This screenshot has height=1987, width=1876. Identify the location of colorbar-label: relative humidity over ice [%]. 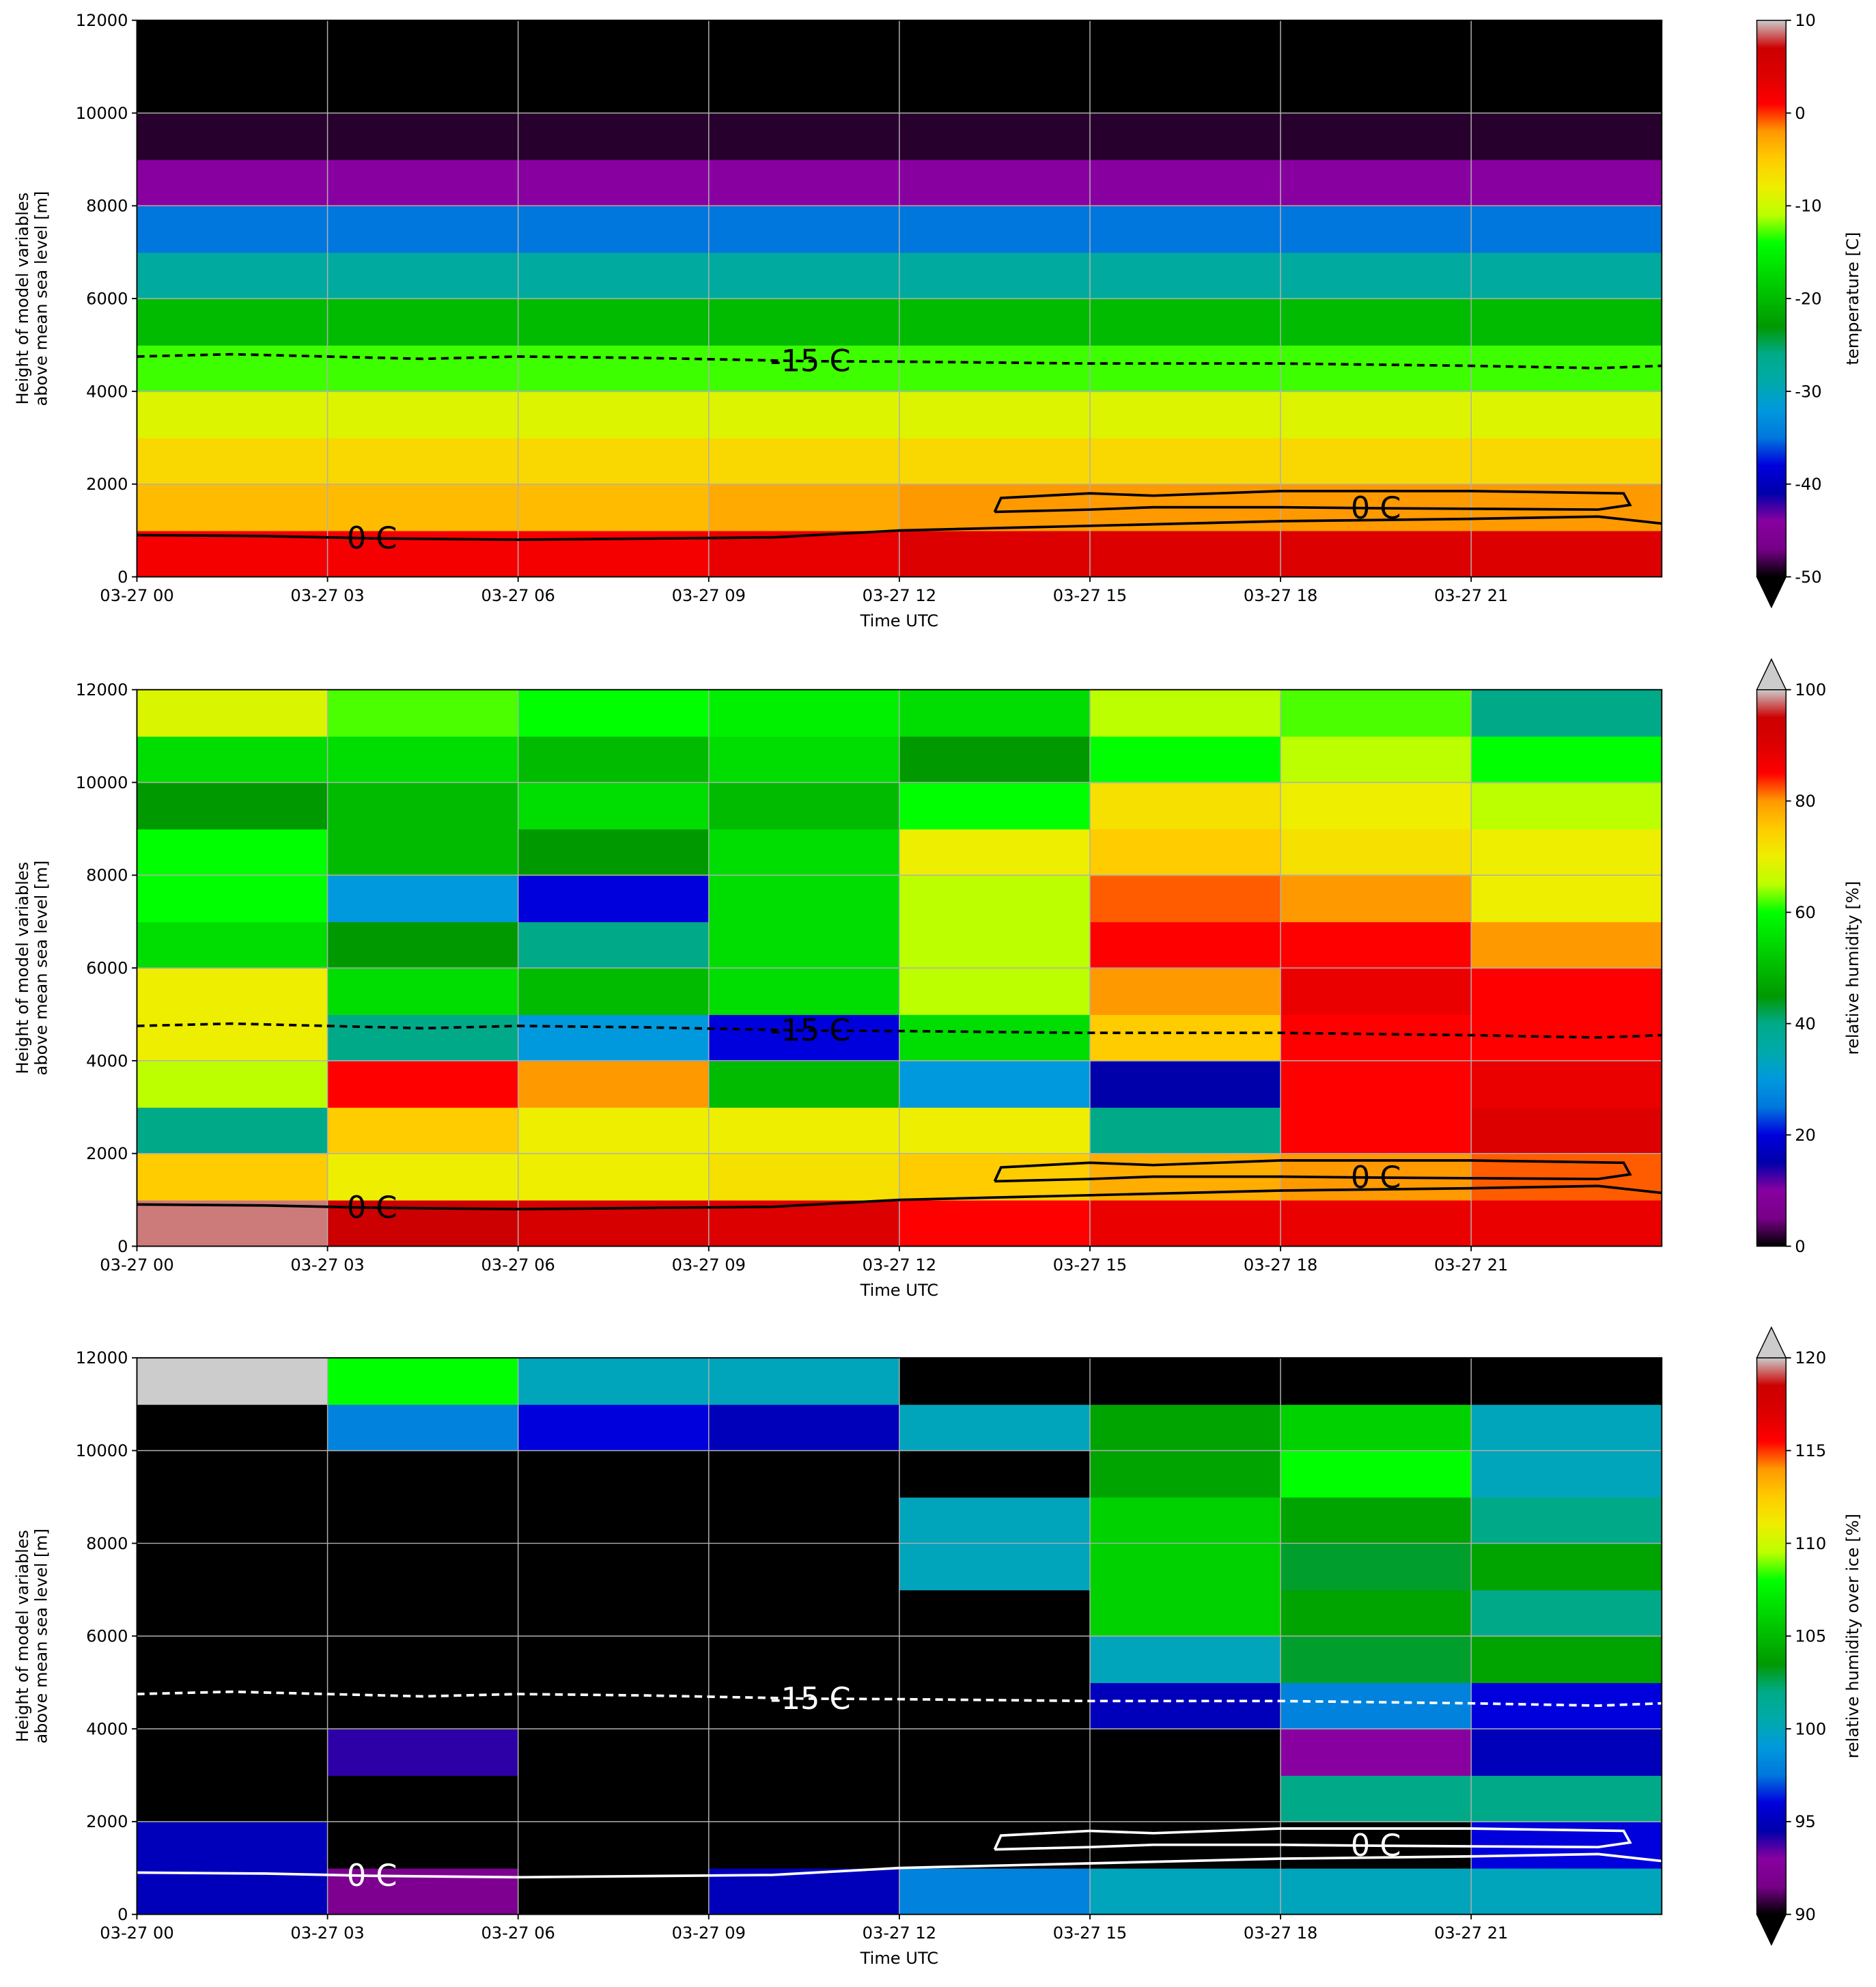
(1852, 1636).